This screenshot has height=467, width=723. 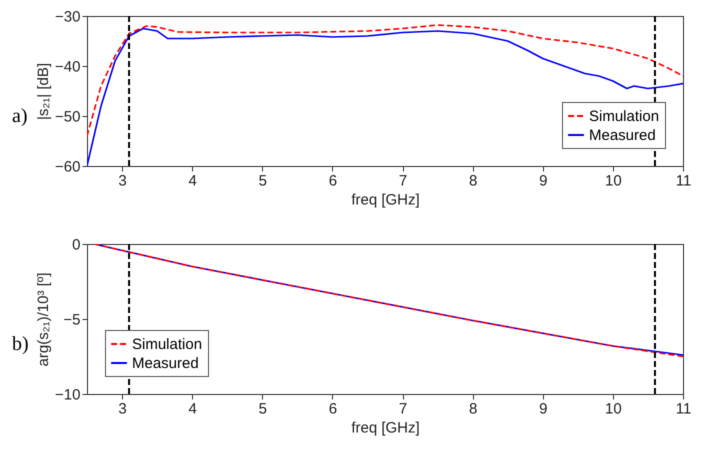 I want to click on y-tick-label: −10, so click(x=67, y=395).